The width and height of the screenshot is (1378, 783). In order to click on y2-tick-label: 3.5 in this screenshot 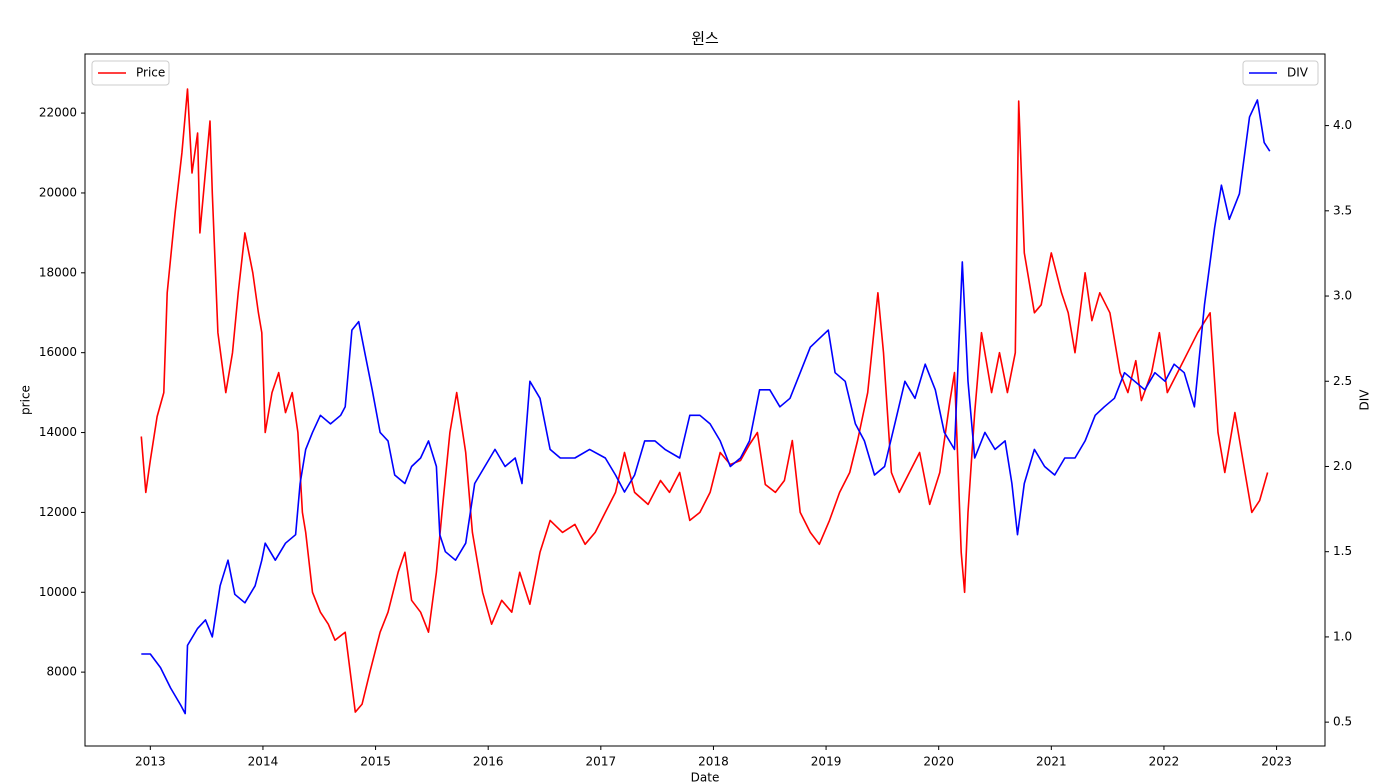, I will do `click(1342, 210)`.